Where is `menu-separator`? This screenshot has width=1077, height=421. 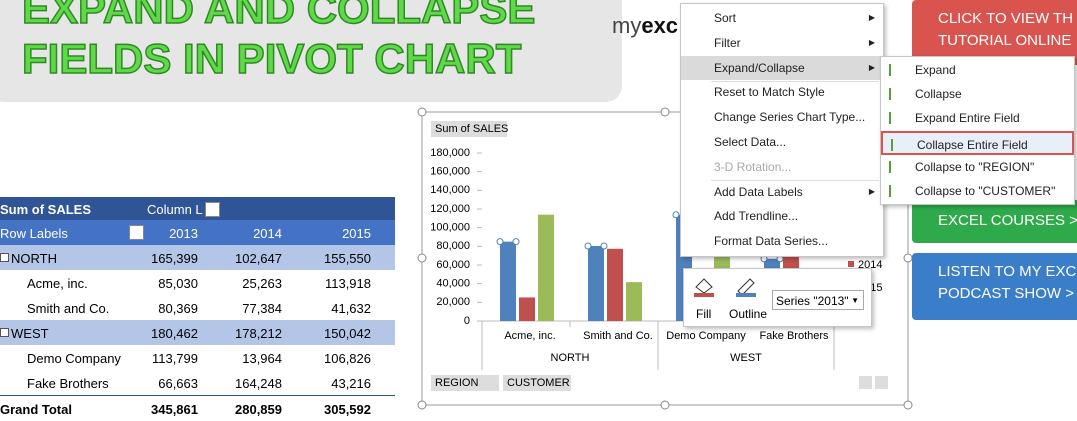
menu-separator is located at coordinates (795, 81).